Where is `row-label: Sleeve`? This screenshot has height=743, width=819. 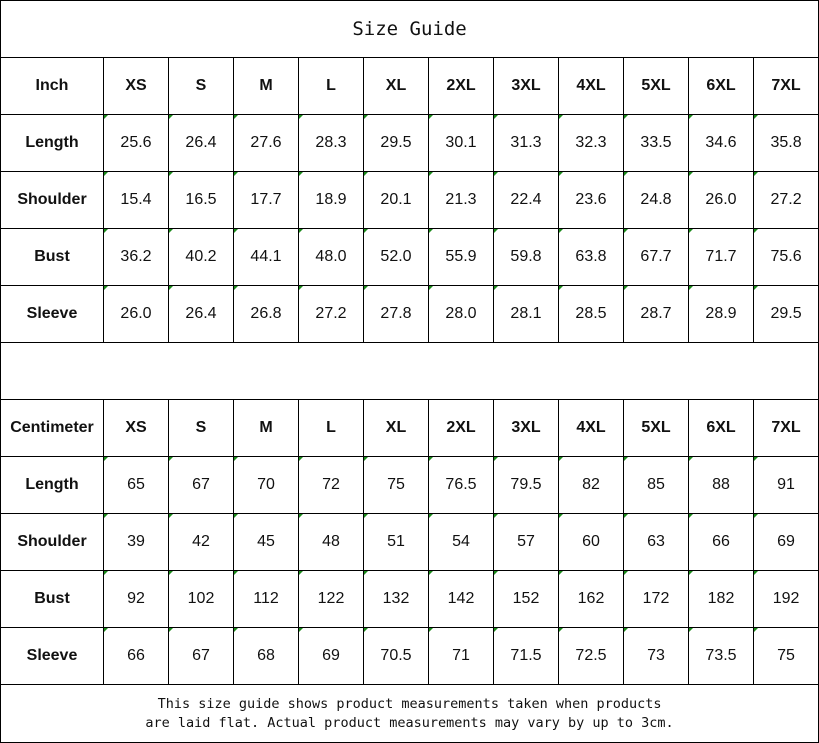
row-label: Sleeve is located at coordinates (52, 656).